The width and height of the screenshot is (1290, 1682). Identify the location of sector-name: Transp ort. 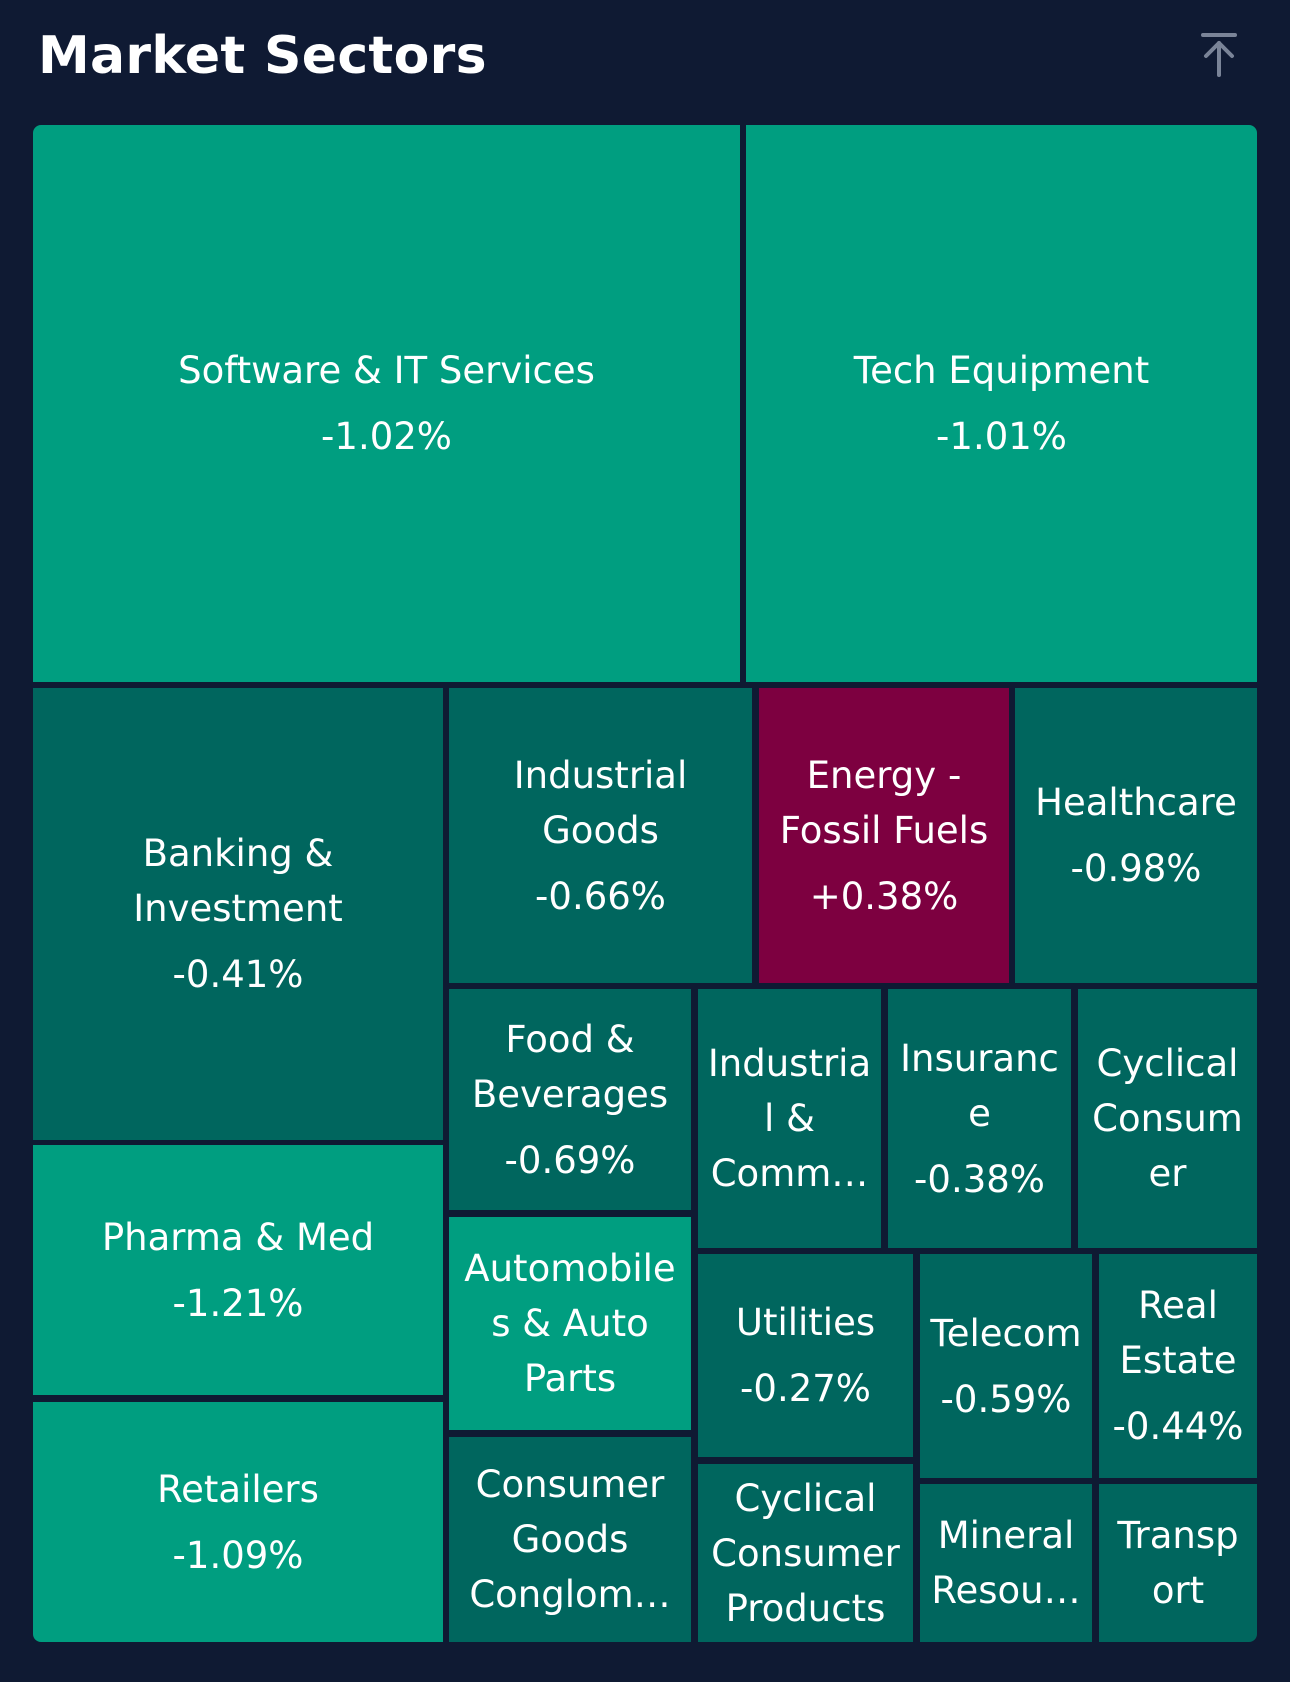
(1178, 1563).